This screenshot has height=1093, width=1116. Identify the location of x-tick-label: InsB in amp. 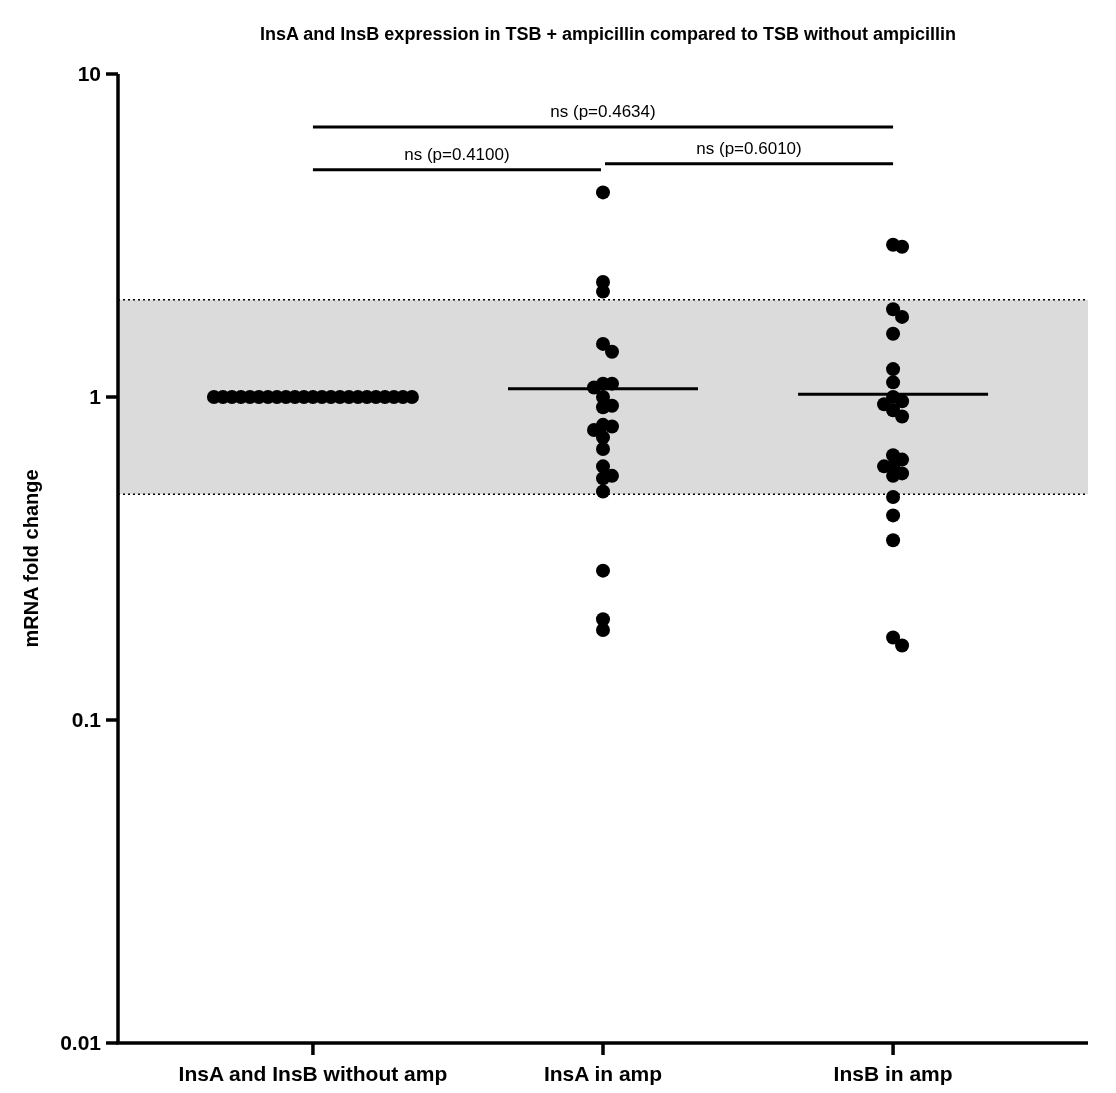
(893, 1073).